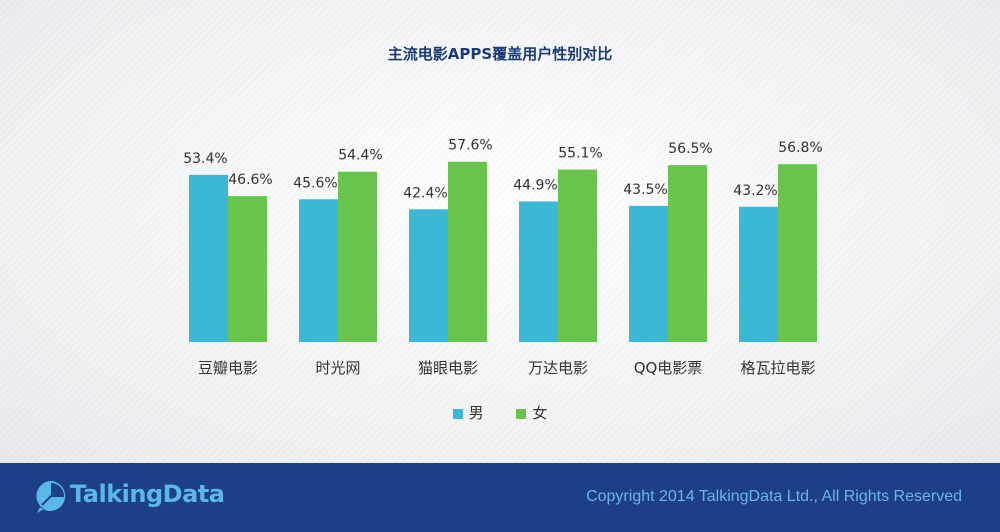  Describe the element at coordinates (558, 368) in the screenshot. I see `category-label-3: 万达电影` at that location.